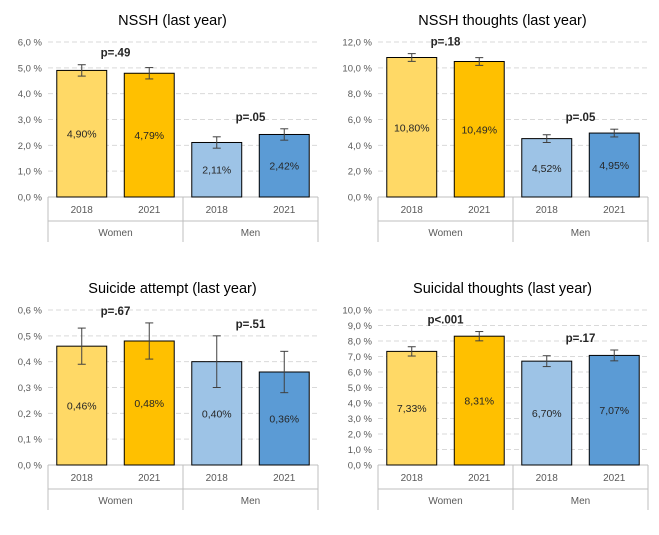 The height and width of the screenshot is (535, 659). I want to click on chart-title: NSSH thoughts (last year), so click(502, 21).